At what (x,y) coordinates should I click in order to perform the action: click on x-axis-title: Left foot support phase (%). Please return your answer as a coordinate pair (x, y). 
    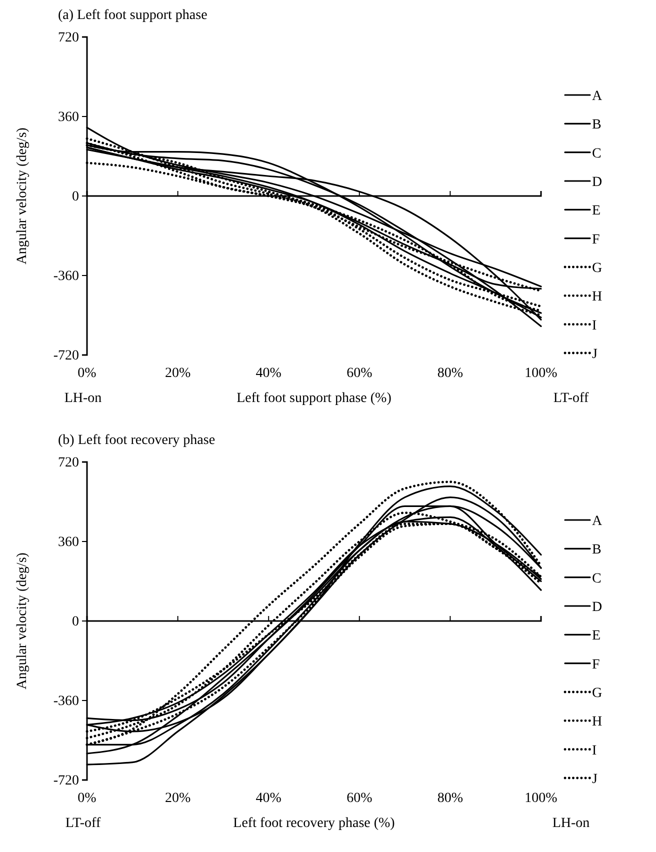
    Looking at the image, I should click on (314, 398).